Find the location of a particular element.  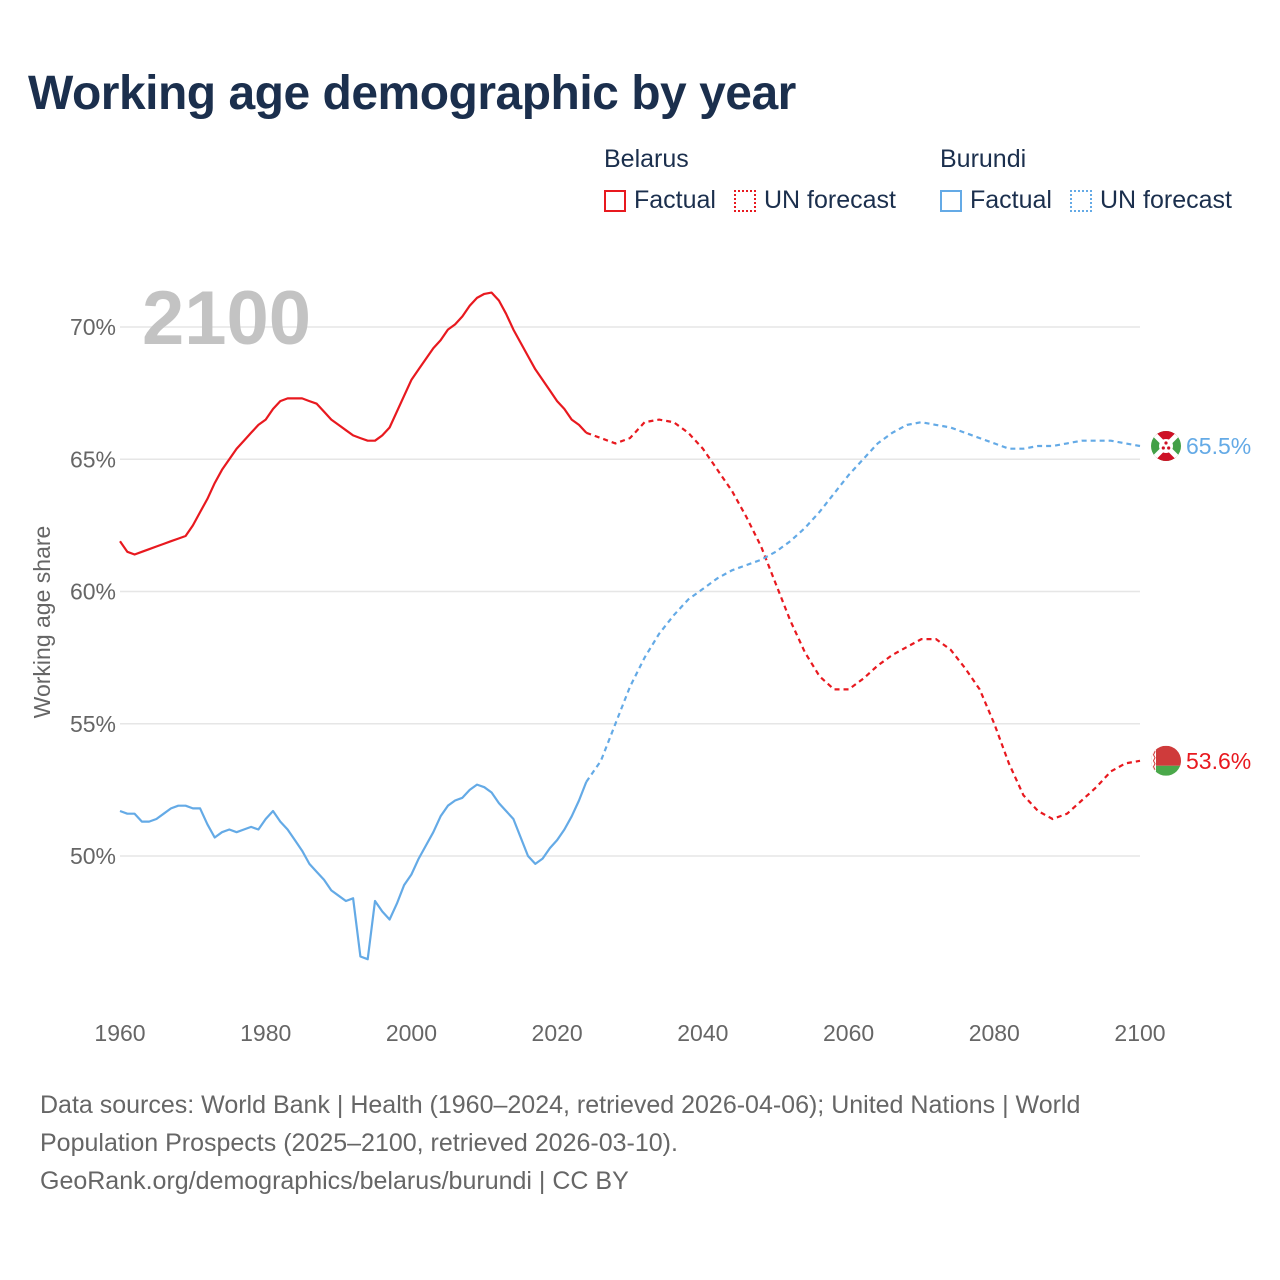

legend-item-belarus-forecast: UN forecast is located at coordinates (814, 200).